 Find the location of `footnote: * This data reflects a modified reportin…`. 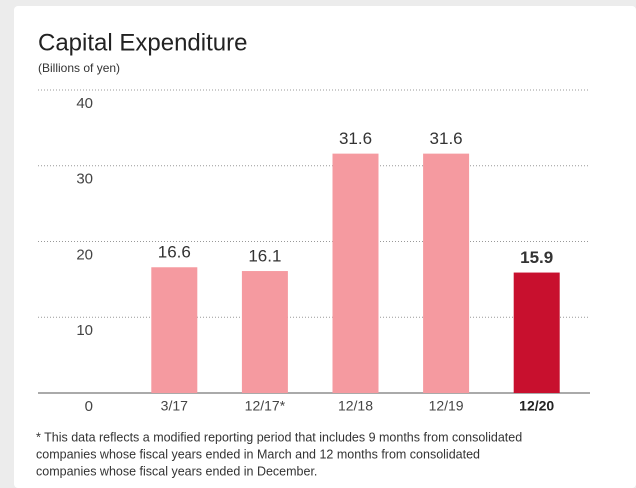

footnote: * This data reflects a modified reportin… is located at coordinates (279, 437).